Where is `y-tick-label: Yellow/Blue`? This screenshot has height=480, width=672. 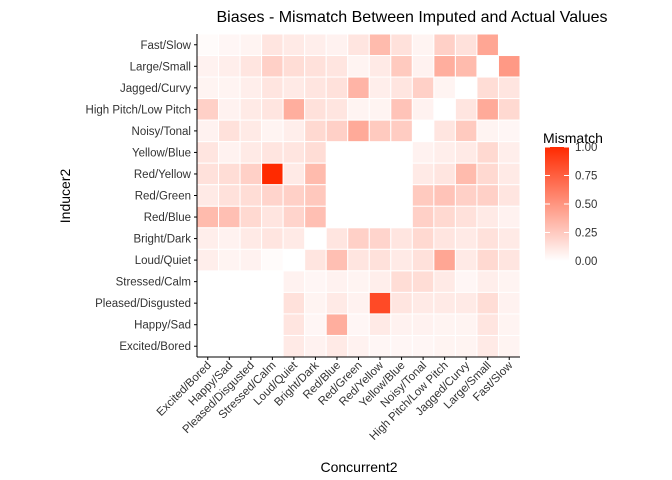 y-tick-label: Yellow/Blue is located at coordinates (161, 153).